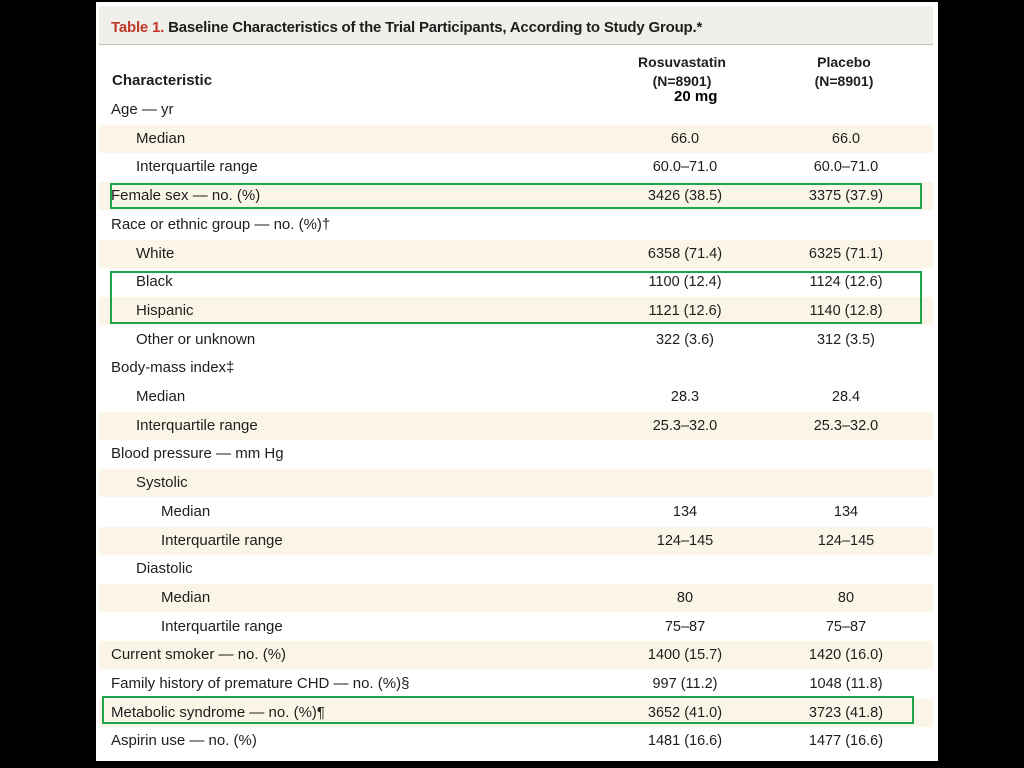  Describe the element at coordinates (685, 511) in the screenshot. I see `rosuvastatin-value: 134` at that location.